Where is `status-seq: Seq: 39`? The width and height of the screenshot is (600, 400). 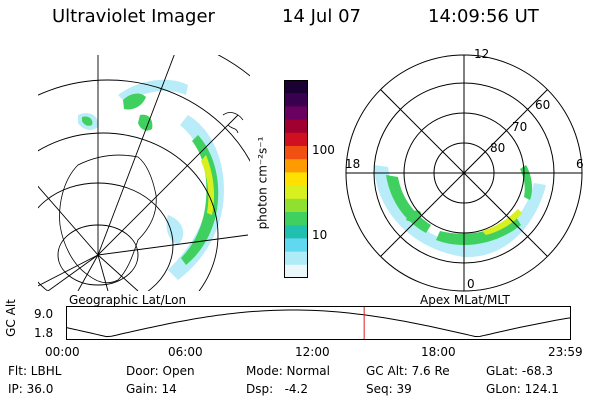
status-seq: Seq: 39 is located at coordinates (389, 389).